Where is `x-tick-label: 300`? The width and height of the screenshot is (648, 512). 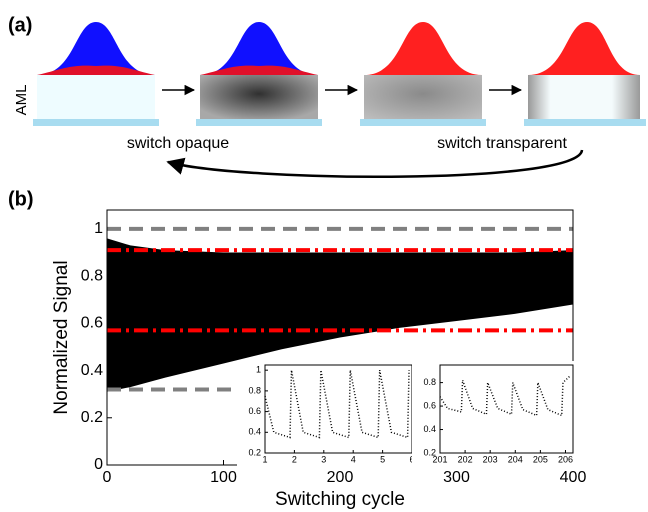 x-tick-label: 300 is located at coordinates (456, 477).